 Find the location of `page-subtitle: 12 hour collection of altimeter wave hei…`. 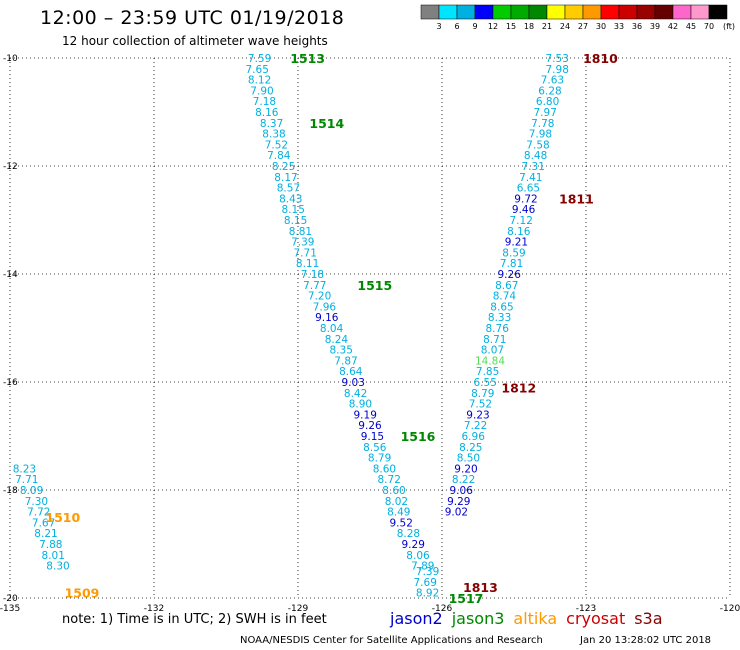

page-subtitle: 12 hour collection of altimeter wave hei… is located at coordinates (195, 41).